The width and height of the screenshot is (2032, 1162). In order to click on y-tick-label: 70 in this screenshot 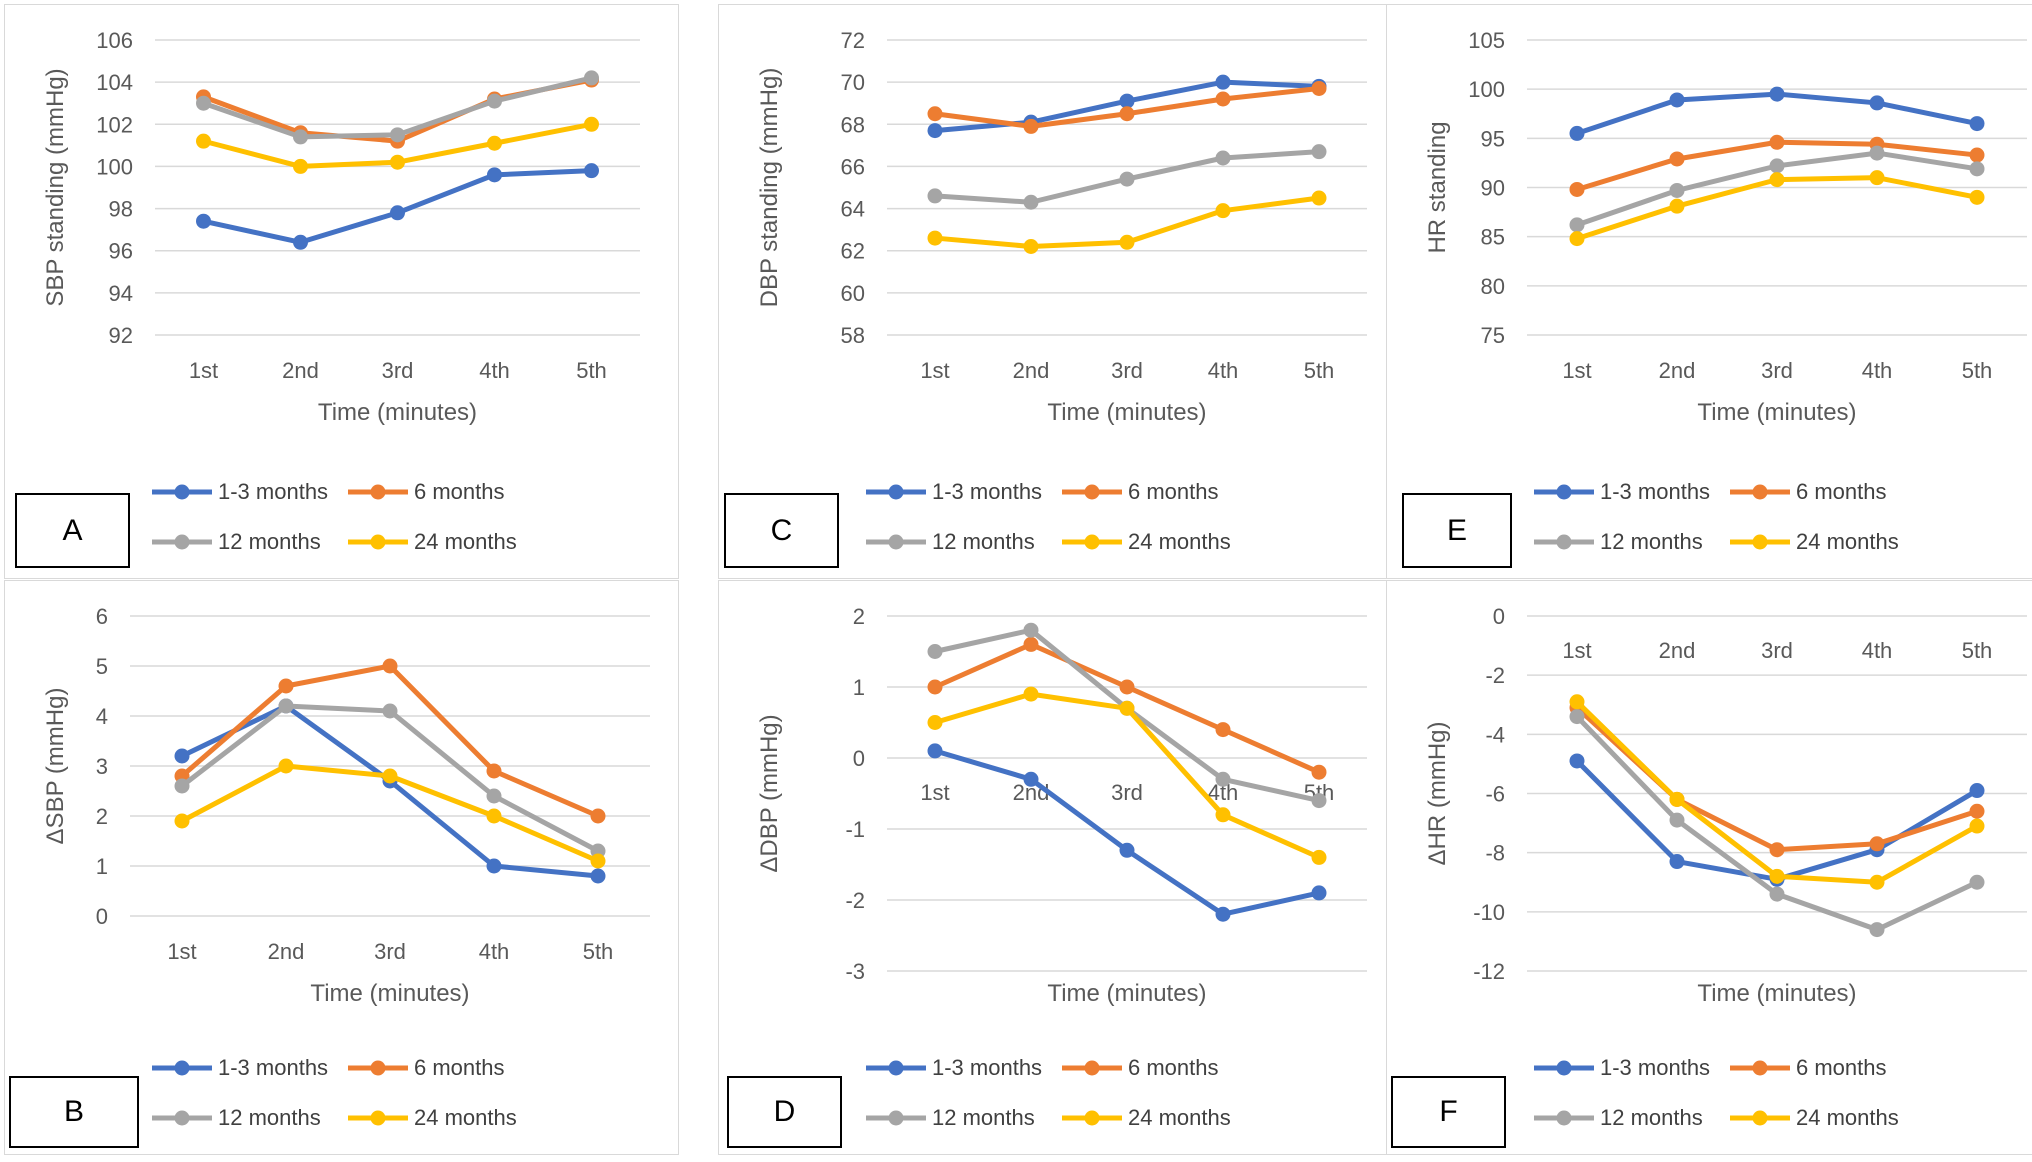, I will do `click(853, 82)`.